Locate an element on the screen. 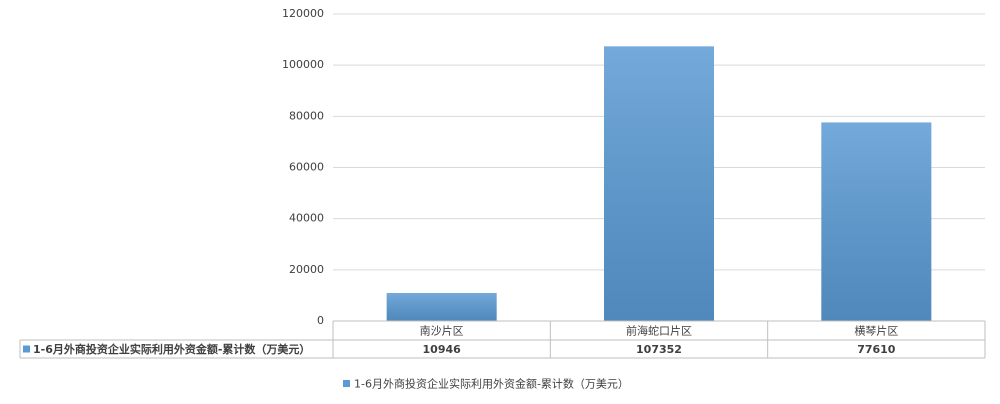 This screenshot has height=404, width=1000. y-tick-label: 60000 is located at coordinates (306, 167).